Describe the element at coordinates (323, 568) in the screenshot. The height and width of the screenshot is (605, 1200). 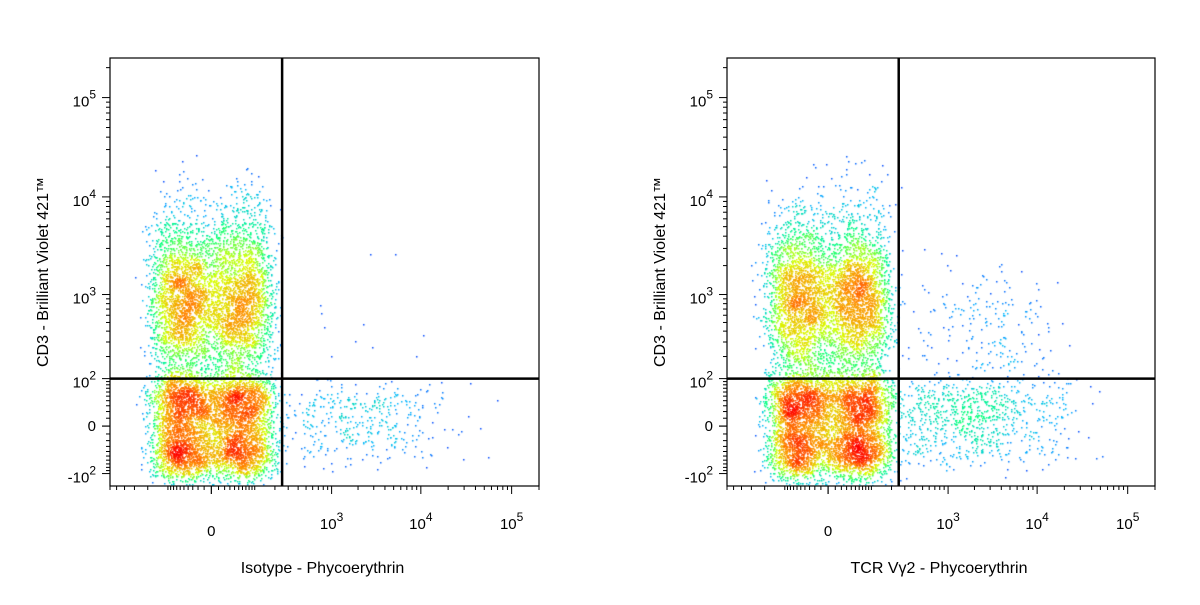
I see `x-axis-label: Isotype - Phycoerythrin` at that location.